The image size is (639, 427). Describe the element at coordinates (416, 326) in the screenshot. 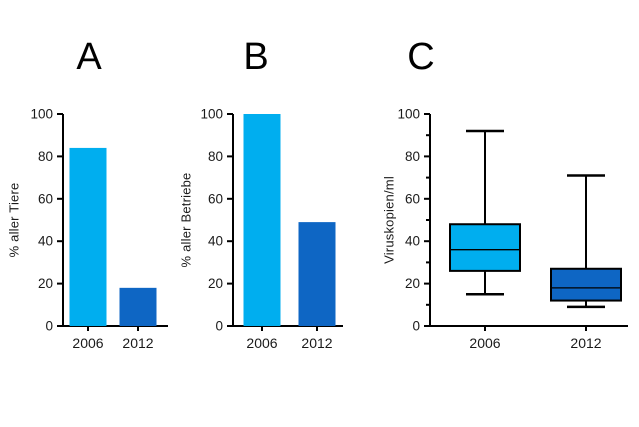

I see `panel-c-y-tick-label-0: 0` at that location.